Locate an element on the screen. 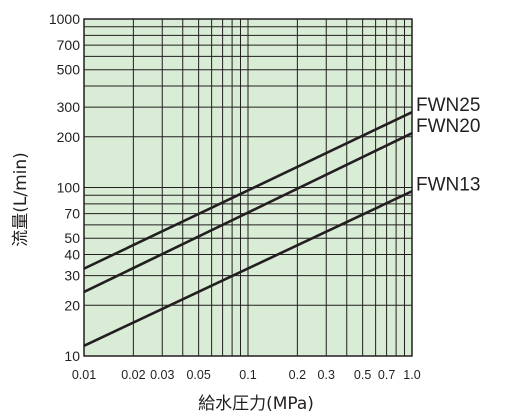 Image resolution: width=507 pixels, height=418 pixels. y-tick-label: 30 is located at coordinates (72, 276).